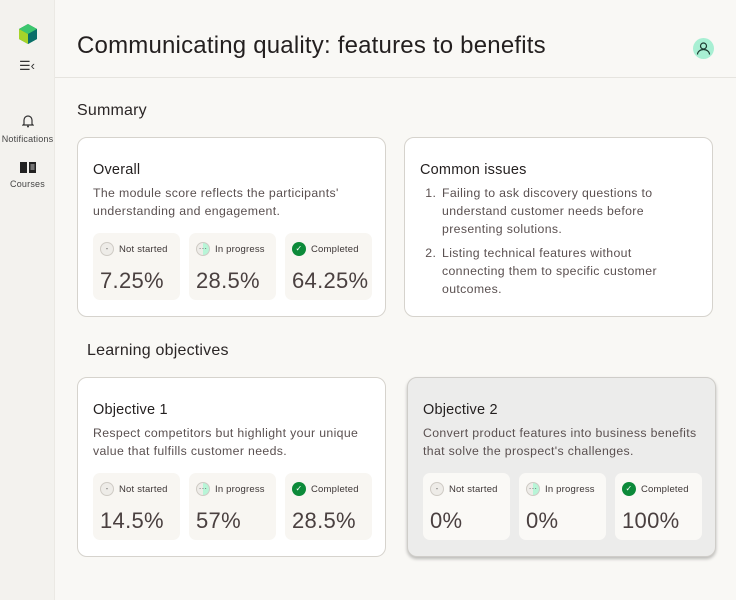 The image size is (736, 600). I want to click on stat-value: 57%, so click(218, 520).